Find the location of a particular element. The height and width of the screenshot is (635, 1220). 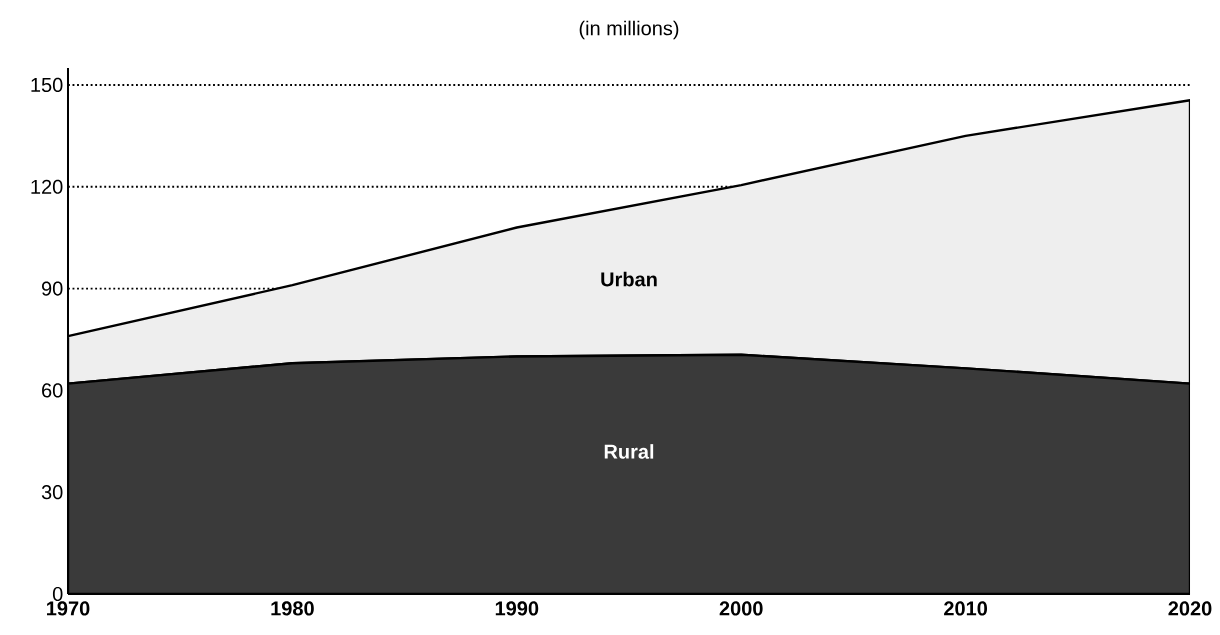

x-tick-label: 2000 is located at coordinates (741, 608).